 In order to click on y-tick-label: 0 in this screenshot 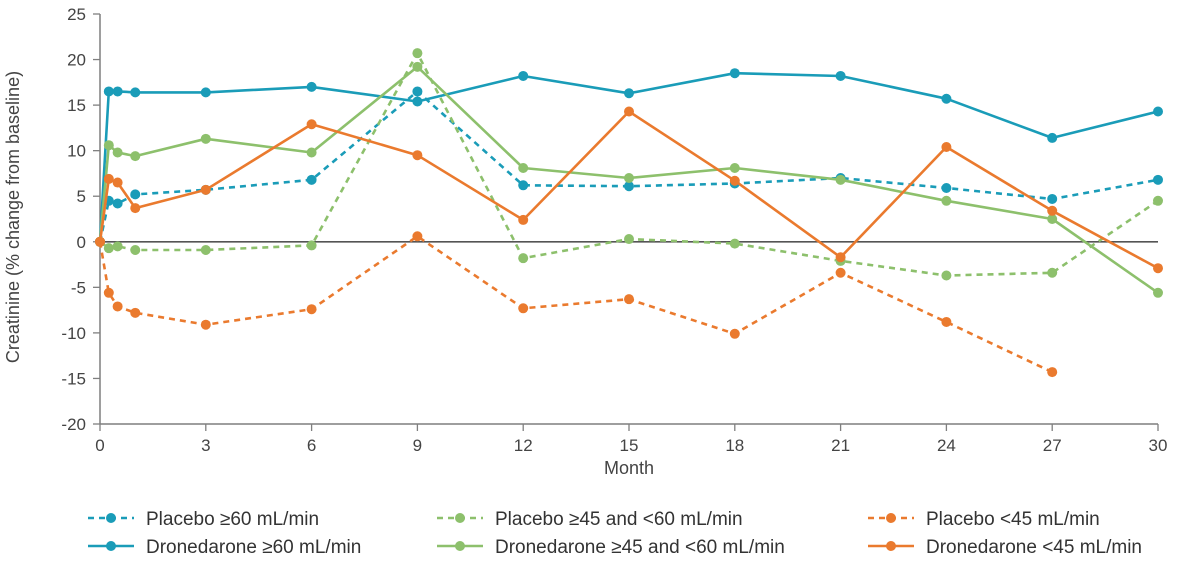, I will do `click(81, 242)`.